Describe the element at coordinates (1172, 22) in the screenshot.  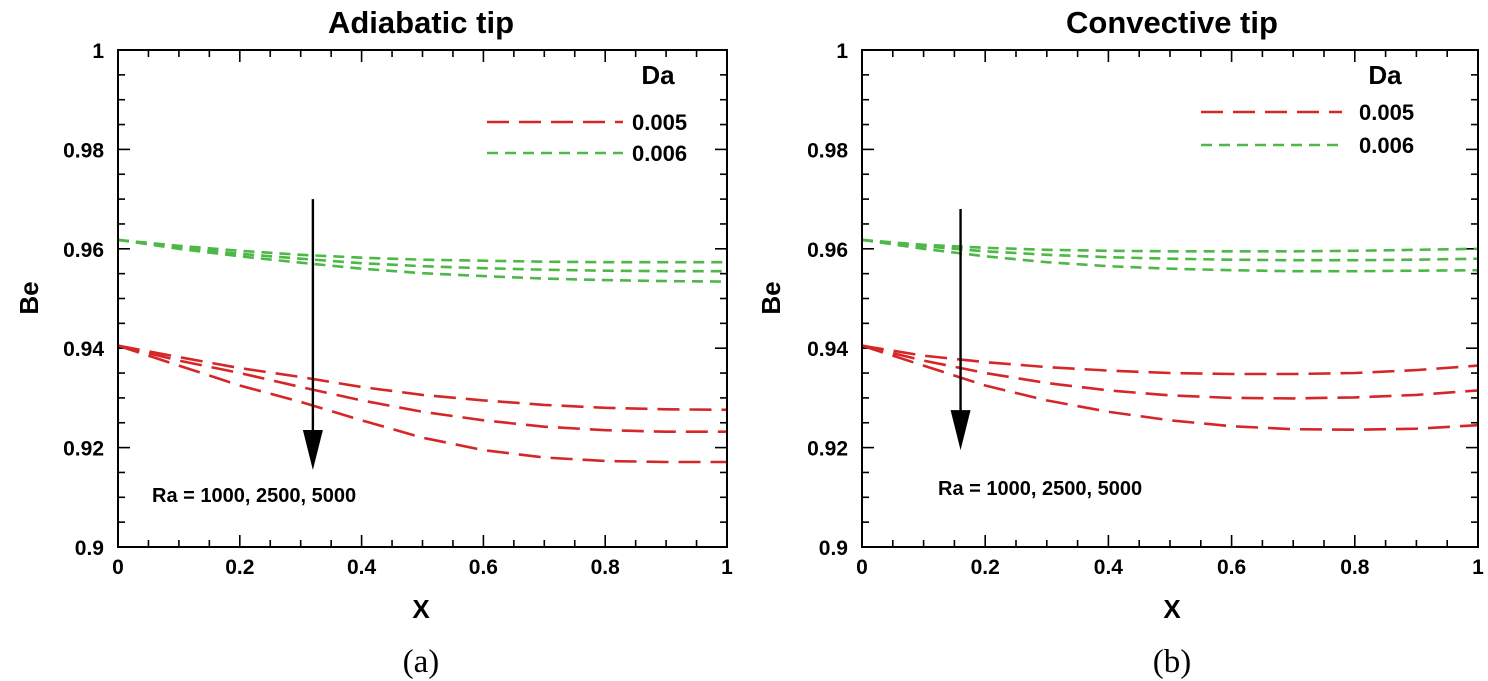
I see `chart-title: Convective tip` at that location.